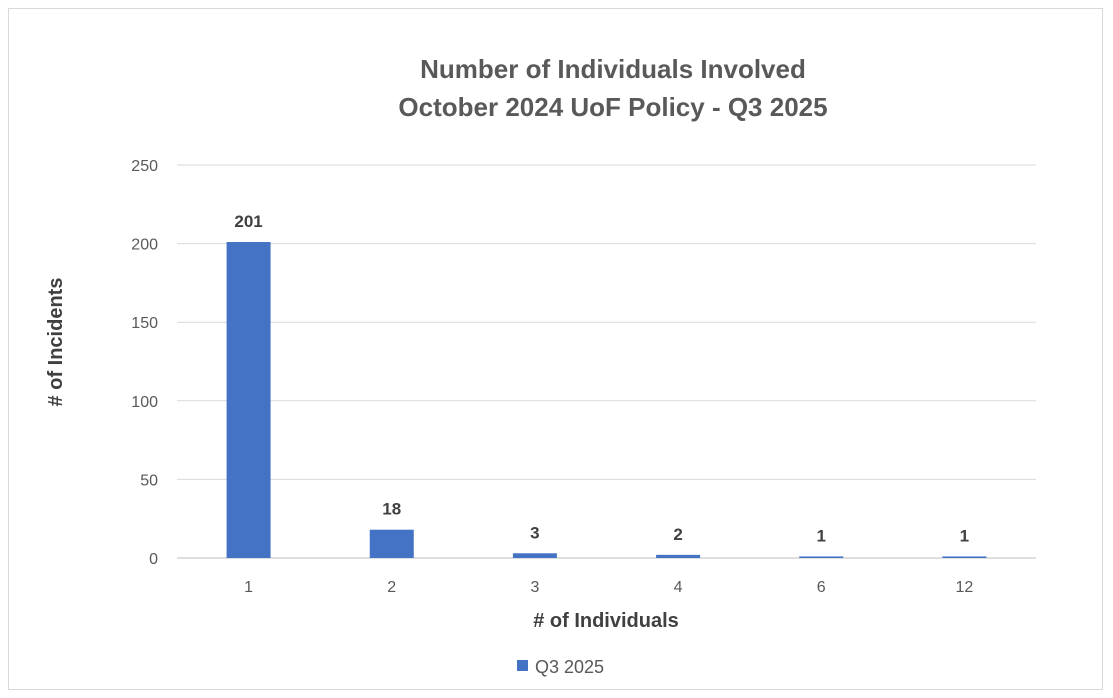 The image size is (1113, 698). What do you see at coordinates (149, 480) in the screenshot?
I see `y-tick-label: 50` at bounding box center [149, 480].